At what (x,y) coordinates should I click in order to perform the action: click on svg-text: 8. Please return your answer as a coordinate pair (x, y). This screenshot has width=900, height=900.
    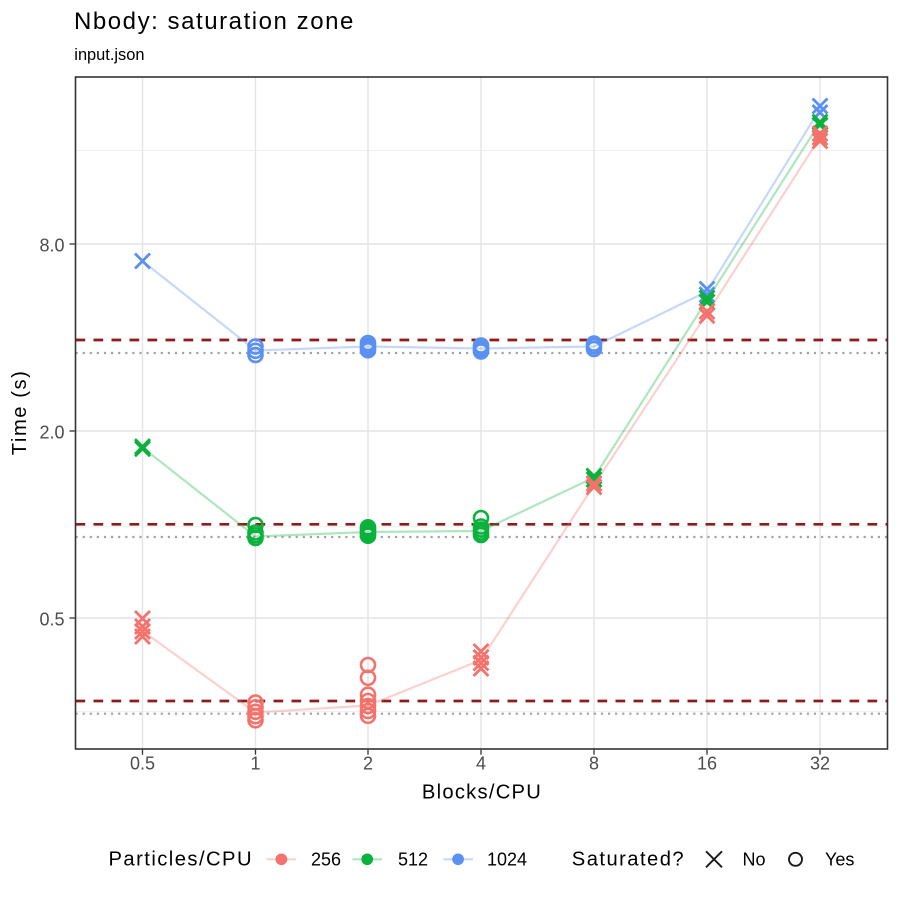
    Looking at the image, I should click on (594, 764).